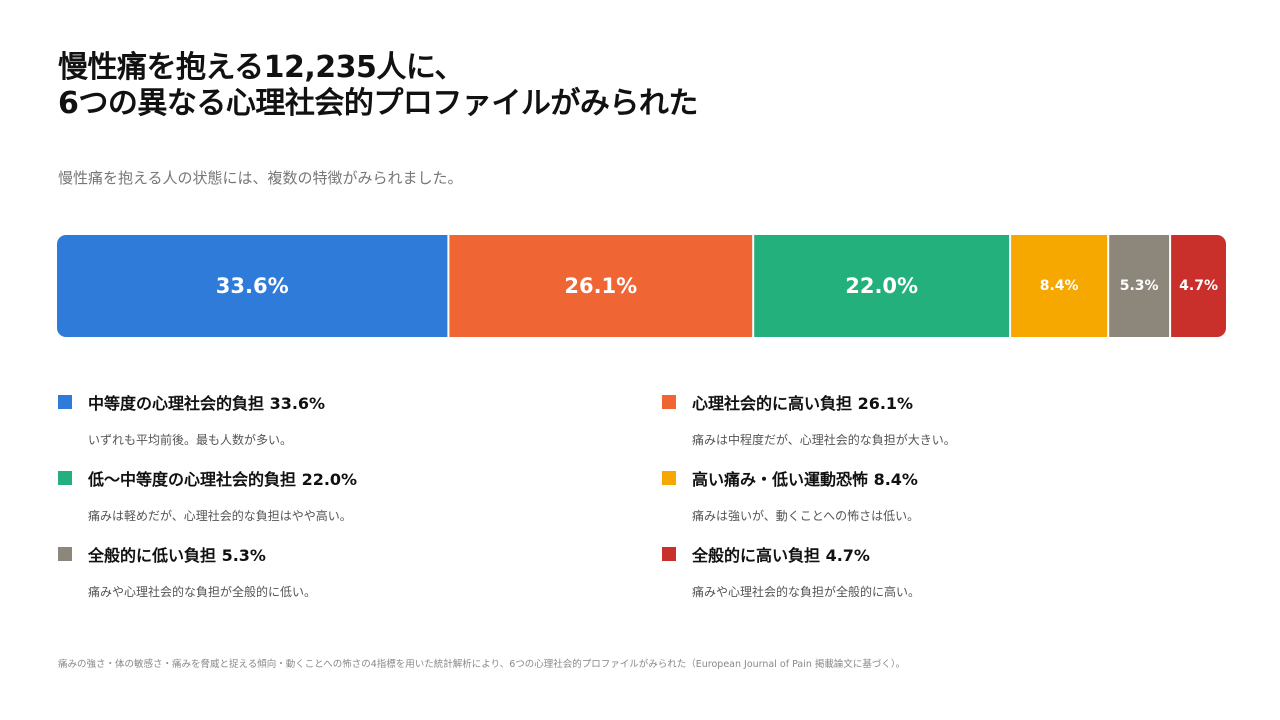 The height and width of the screenshot is (720, 1280). I want to click on legend-title: 低〜中等度の心理社会的負担 22.0%, so click(223, 479).